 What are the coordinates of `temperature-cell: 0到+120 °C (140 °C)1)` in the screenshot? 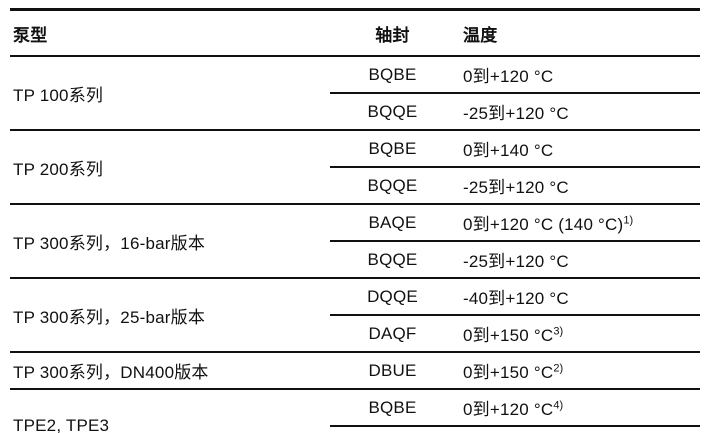 It's located at (577, 223).